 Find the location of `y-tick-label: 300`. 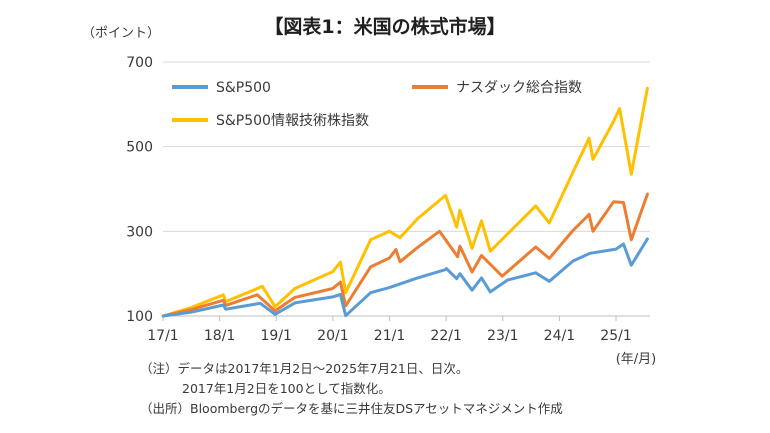

y-tick-label: 300 is located at coordinates (139, 232).